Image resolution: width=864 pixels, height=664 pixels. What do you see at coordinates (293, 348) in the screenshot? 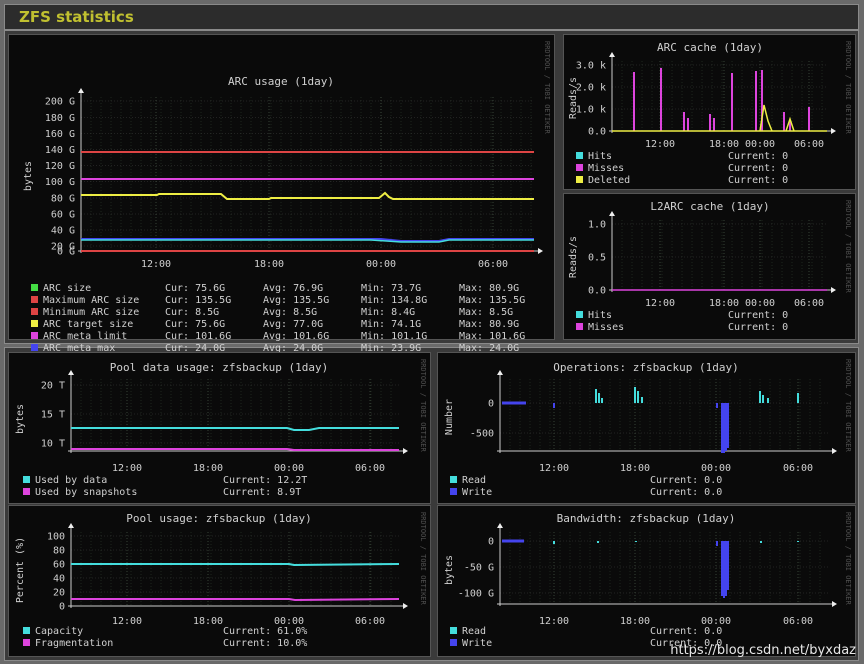
I see `legend-value: Avg: 24.0G` at bounding box center [293, 348].